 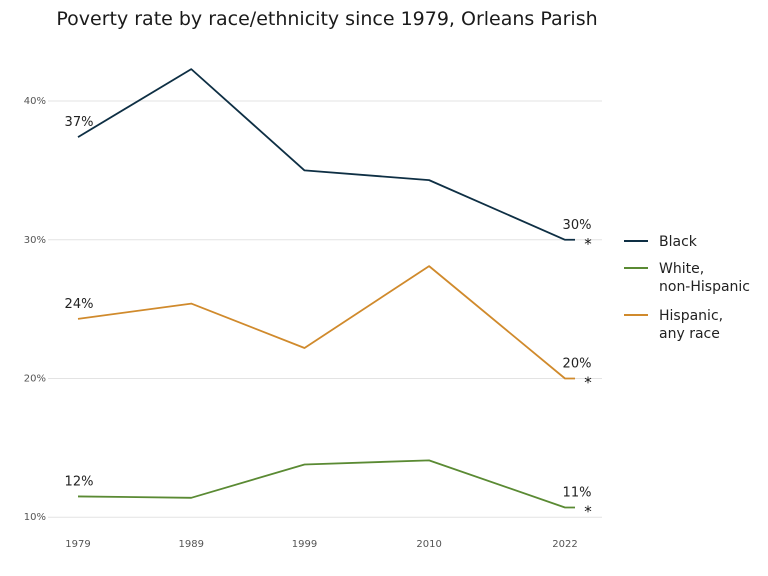 What do you see at coordinates (577, 493) in the screenshot?
I see `end-label-white-non-hispanic: 11%` at bounding box center [577, 493].